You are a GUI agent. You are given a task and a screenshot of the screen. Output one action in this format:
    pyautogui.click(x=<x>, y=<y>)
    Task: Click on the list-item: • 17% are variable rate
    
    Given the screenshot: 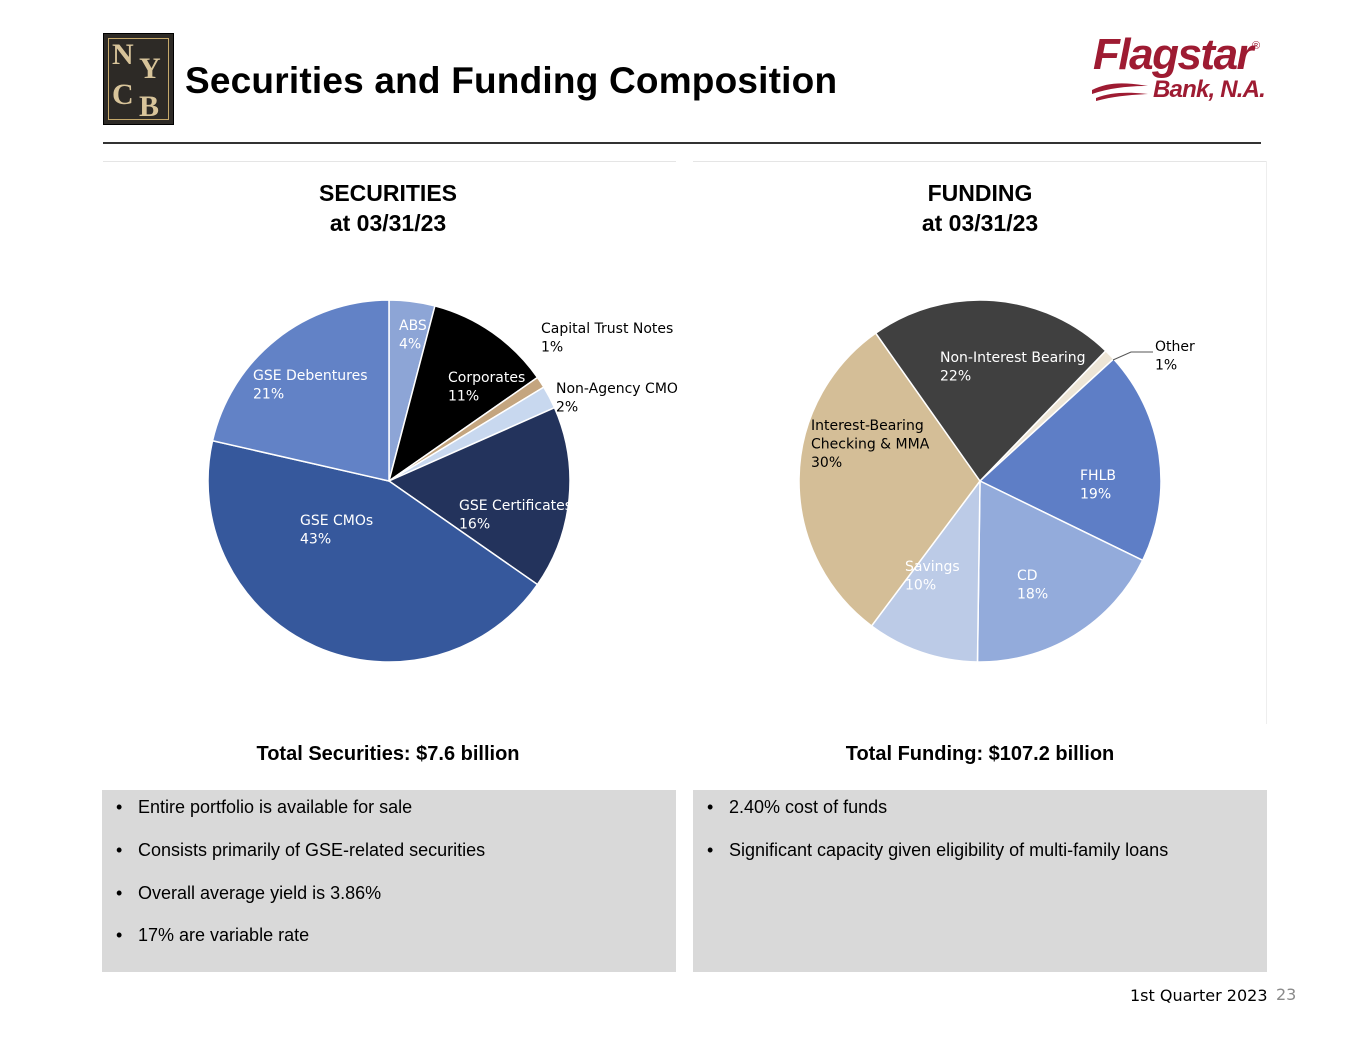 What is the action you would take?
    pyautogui.click(x=213, y=935)
    